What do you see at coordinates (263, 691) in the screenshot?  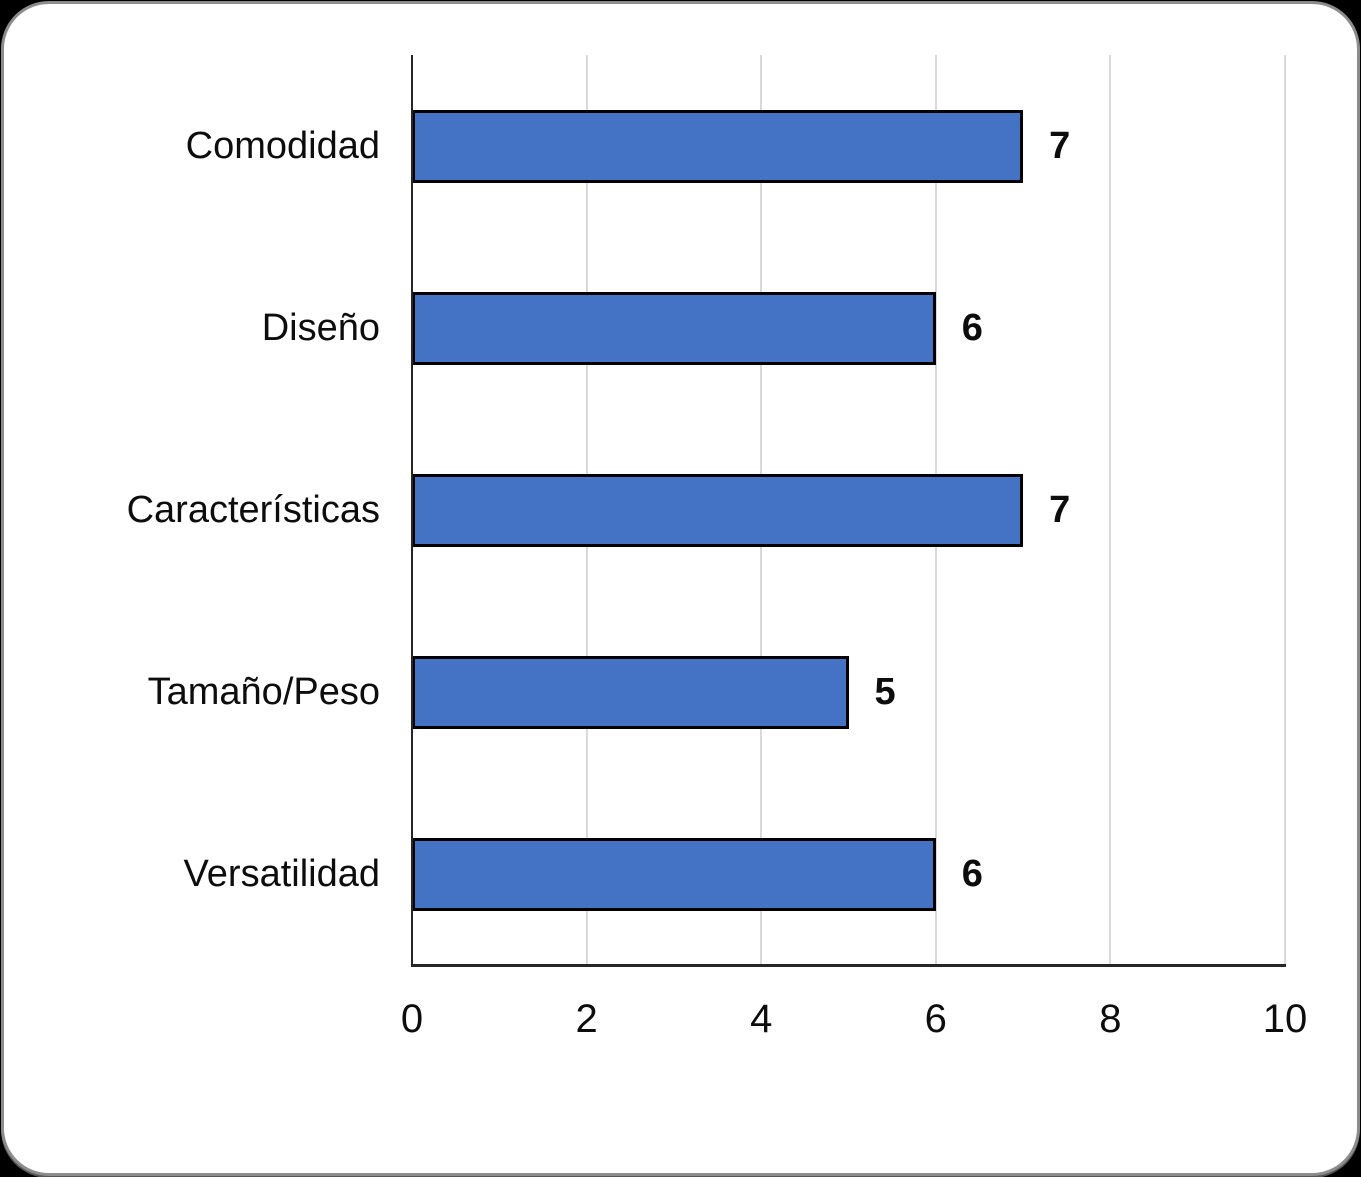 I see `category-label: Tamaño/Peso` at bounding box center [263, 691].